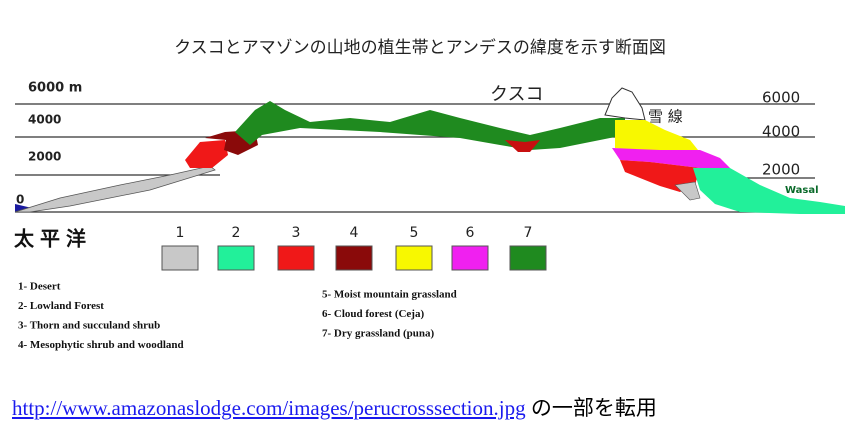 This screenshot has height=436, width=860. Describe the element at coordinates (665, 117) in the screenshot. I see `place-label: 雪 線` at that location.